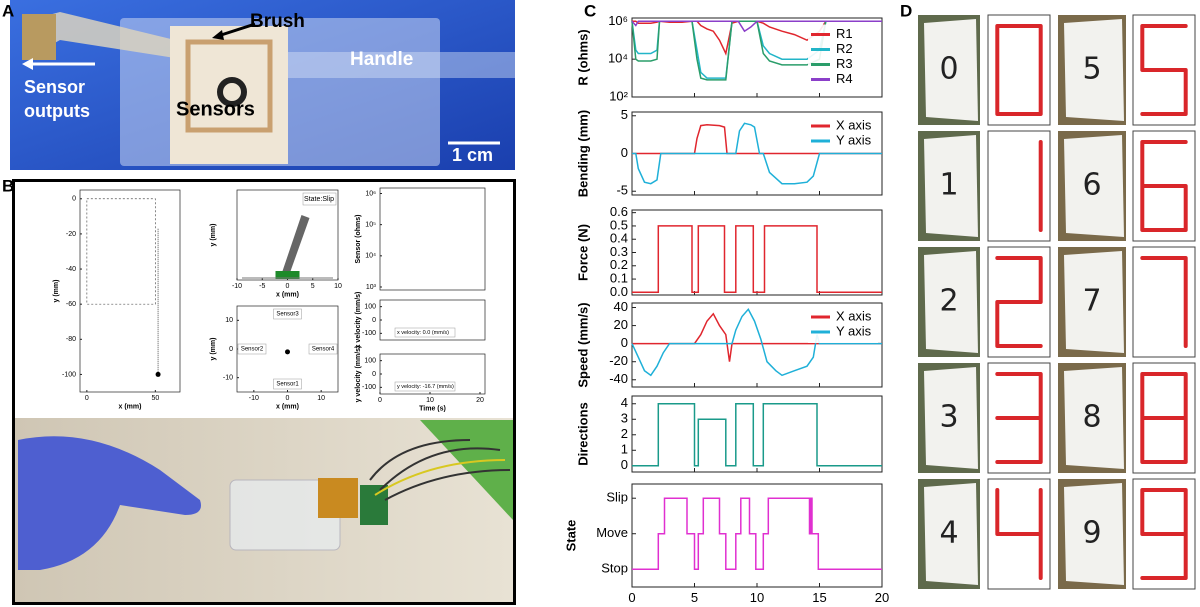  I want to click on panel-label: C, so click(590, 10).